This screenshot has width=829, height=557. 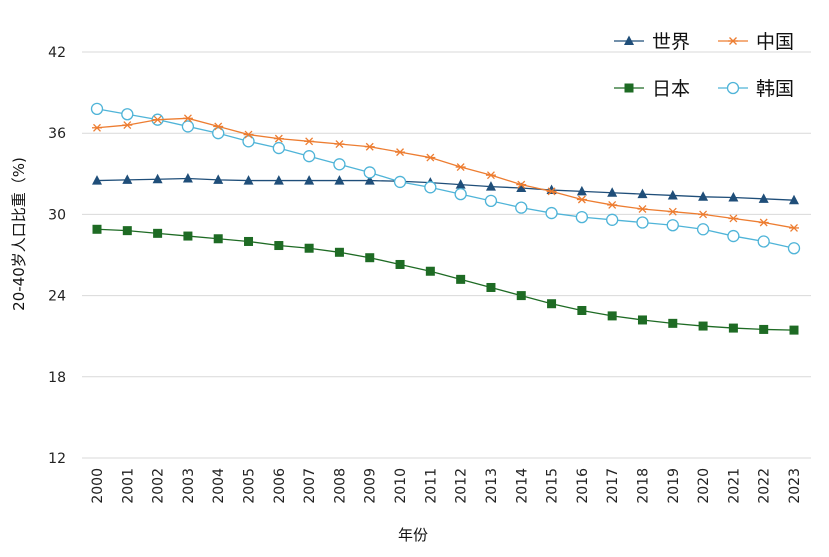 I want to click on x-tick-label: 2006, so click(x=280, y=486).